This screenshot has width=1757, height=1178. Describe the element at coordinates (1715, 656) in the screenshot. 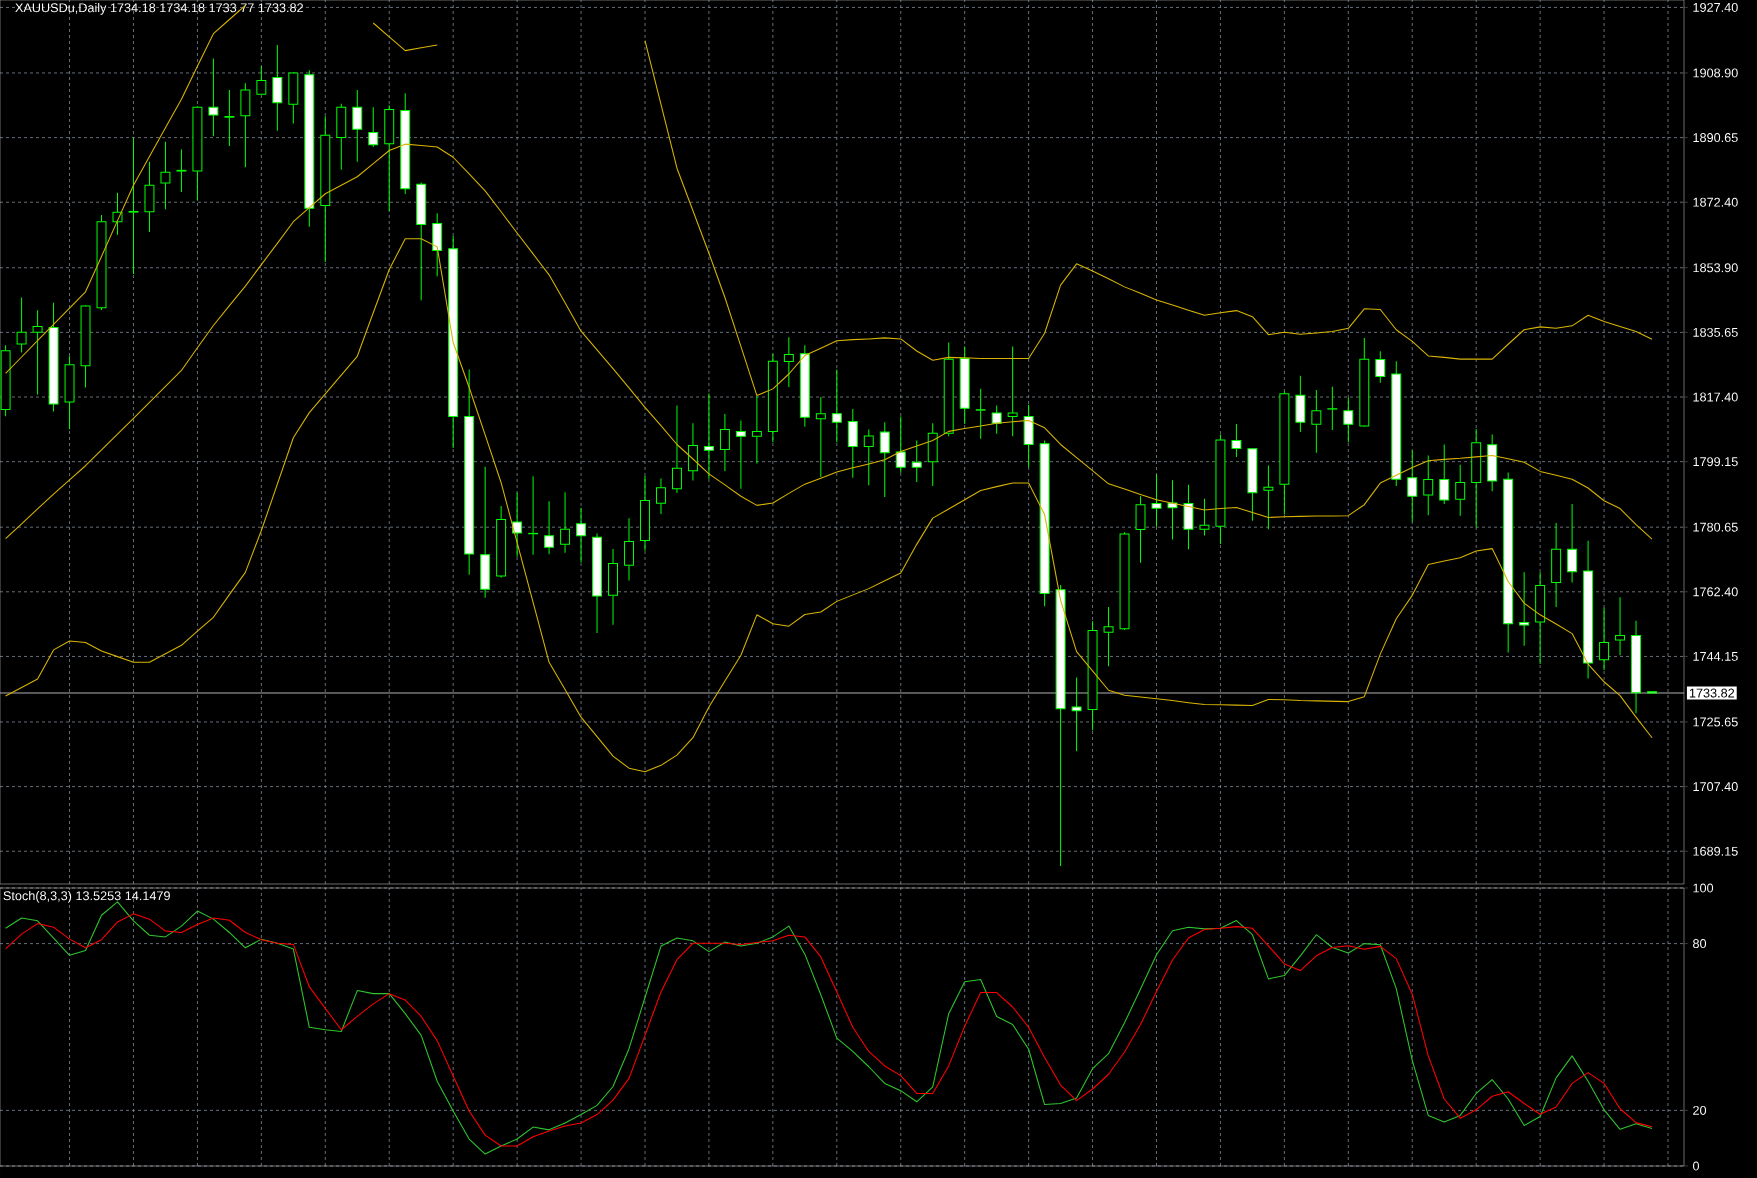

I see `y-tick-label: 1744.15` at that location.